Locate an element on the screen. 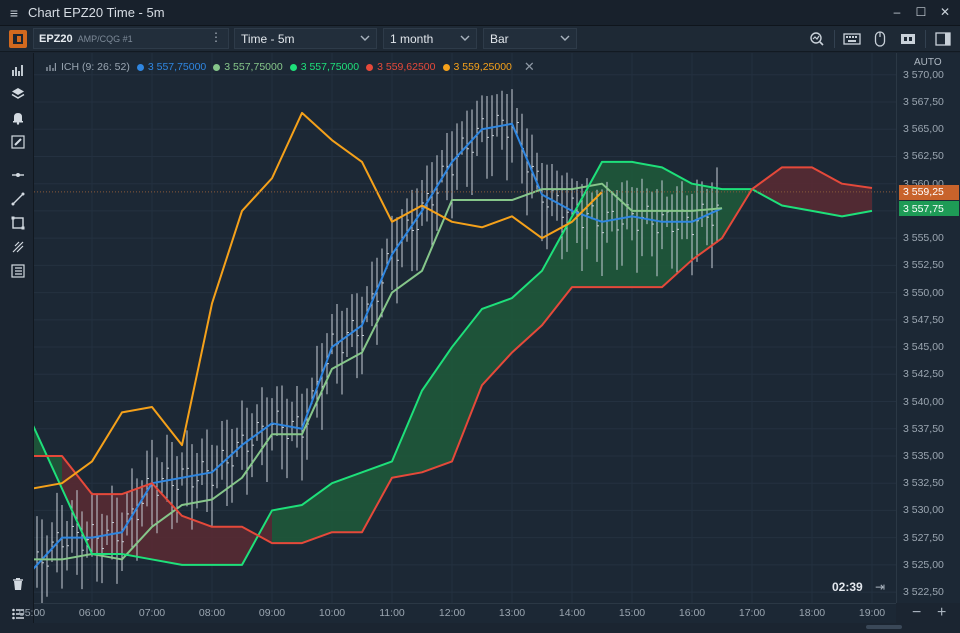 The image size is (960, 633). time-tick-label: 16:00 is located at coordinates (692, 613).